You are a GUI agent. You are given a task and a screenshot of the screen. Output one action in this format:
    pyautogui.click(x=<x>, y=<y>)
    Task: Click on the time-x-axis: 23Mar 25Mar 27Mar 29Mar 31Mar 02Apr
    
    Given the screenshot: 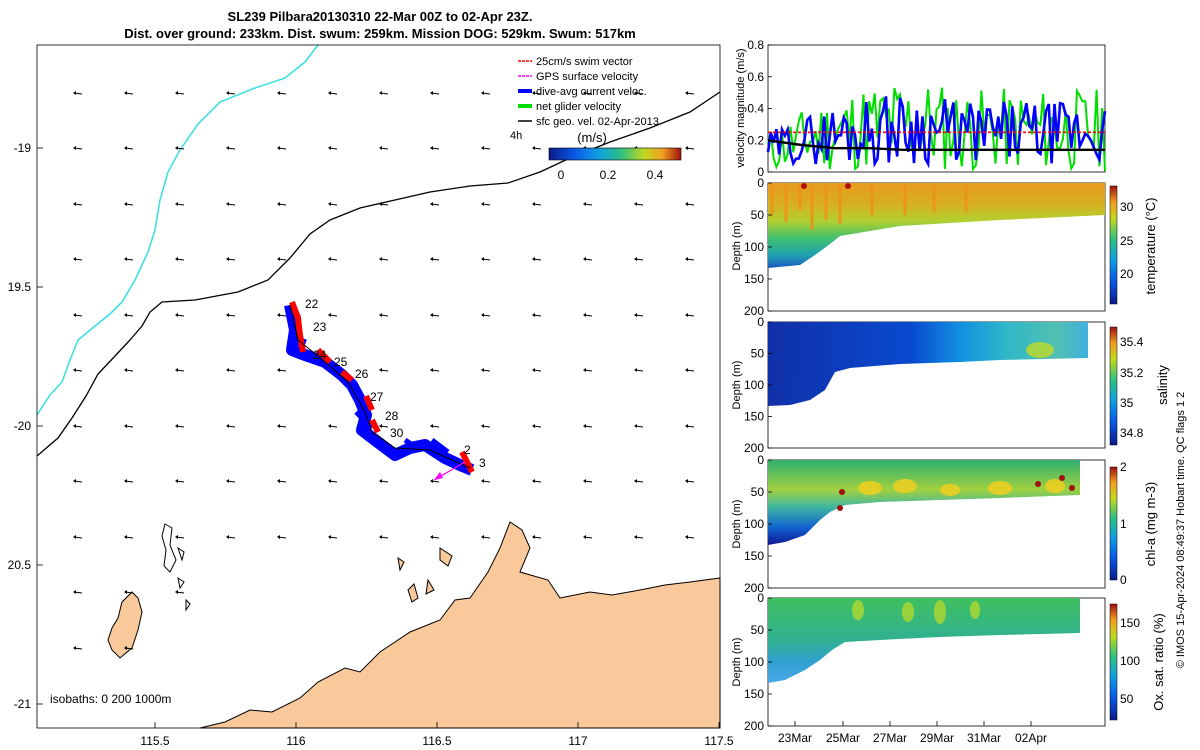 What is the action you would take?
    pyautogui.click(x=912, y=733)
    